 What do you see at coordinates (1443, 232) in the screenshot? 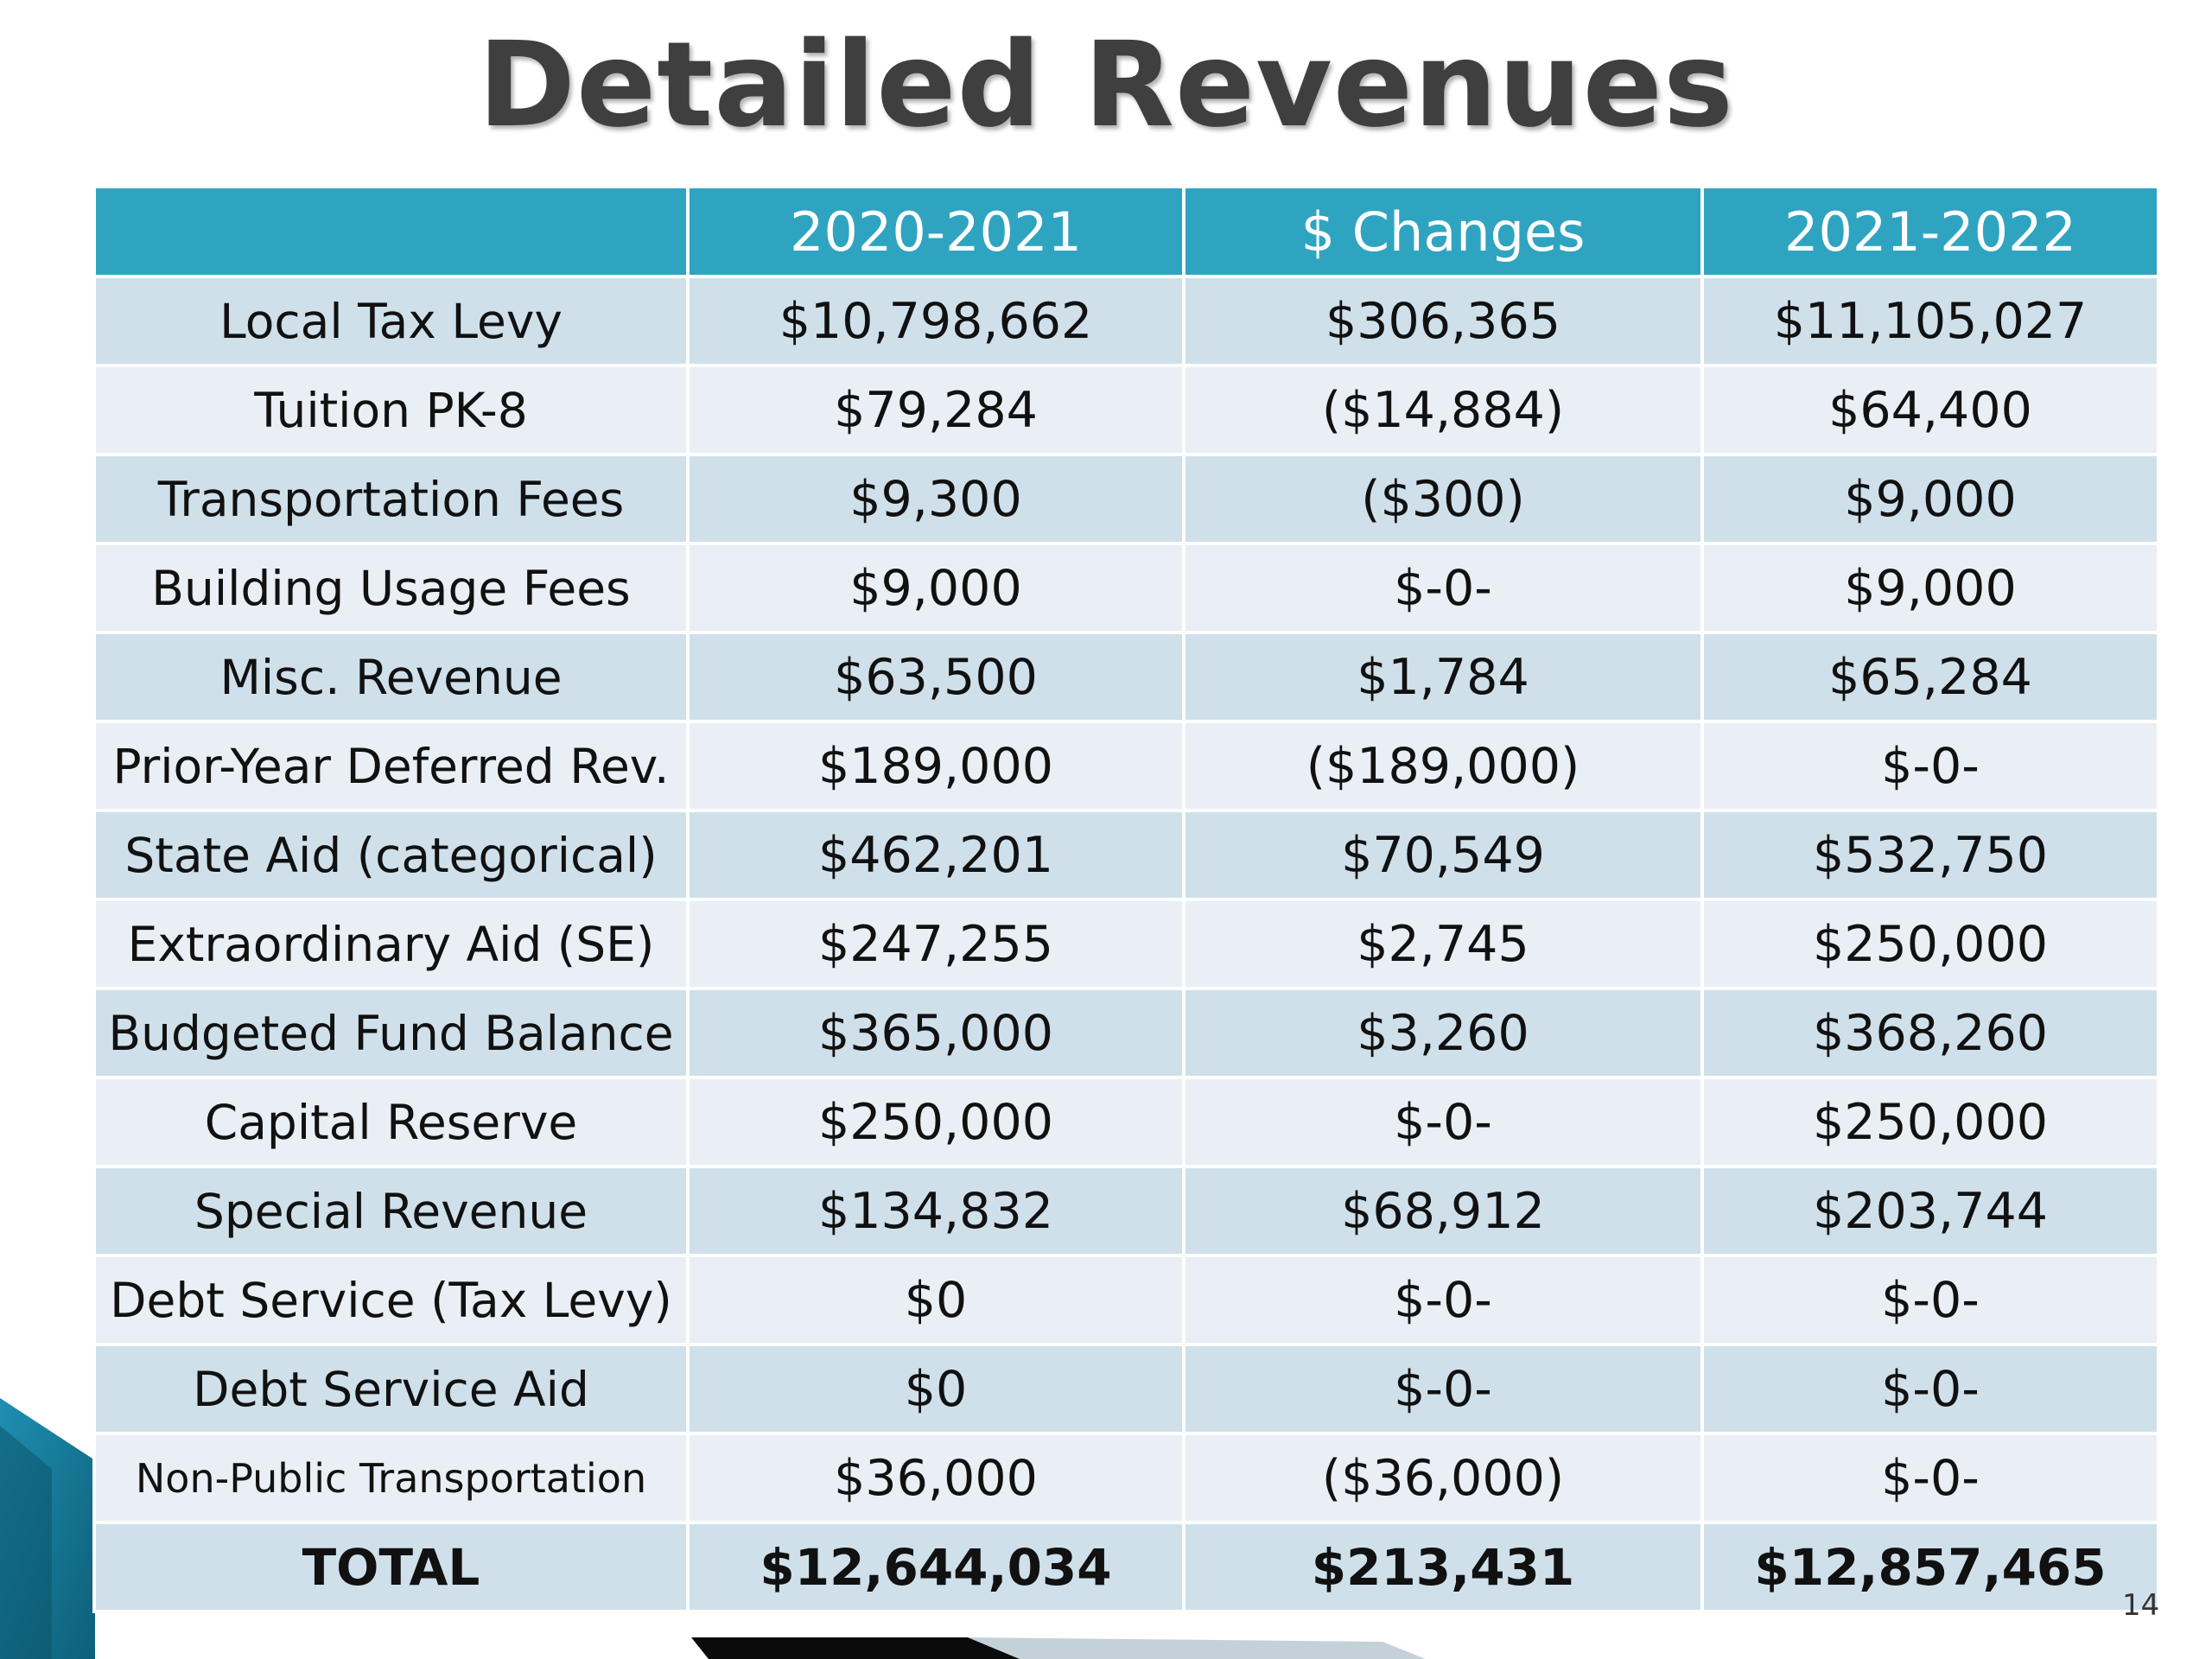
I see `header-changes: $ Changes` at bounding box center [1443, 232].